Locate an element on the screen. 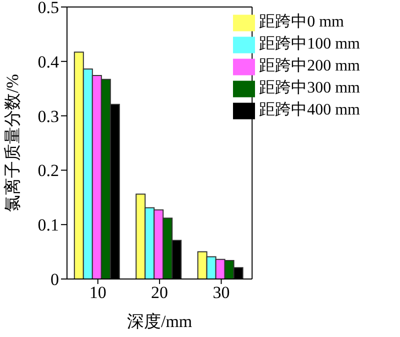 This screenshot has height=337, width=400. y-axis-title: 氯离子质量分数/% is located at coordinates (12, 143).